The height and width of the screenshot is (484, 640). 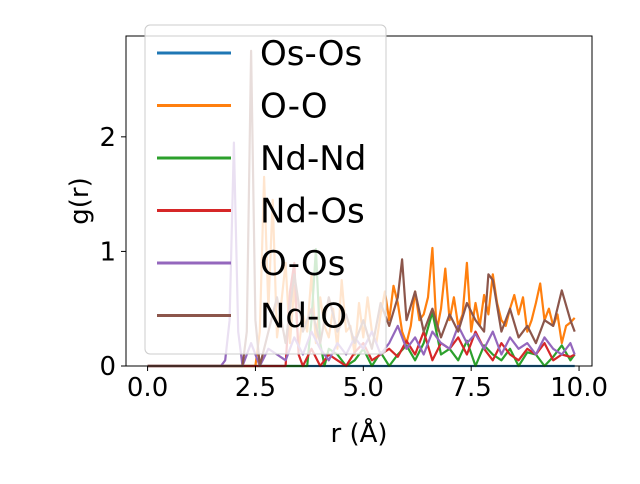 I want to click on legend-entry: Os-Os, so click(x=259, y=54).